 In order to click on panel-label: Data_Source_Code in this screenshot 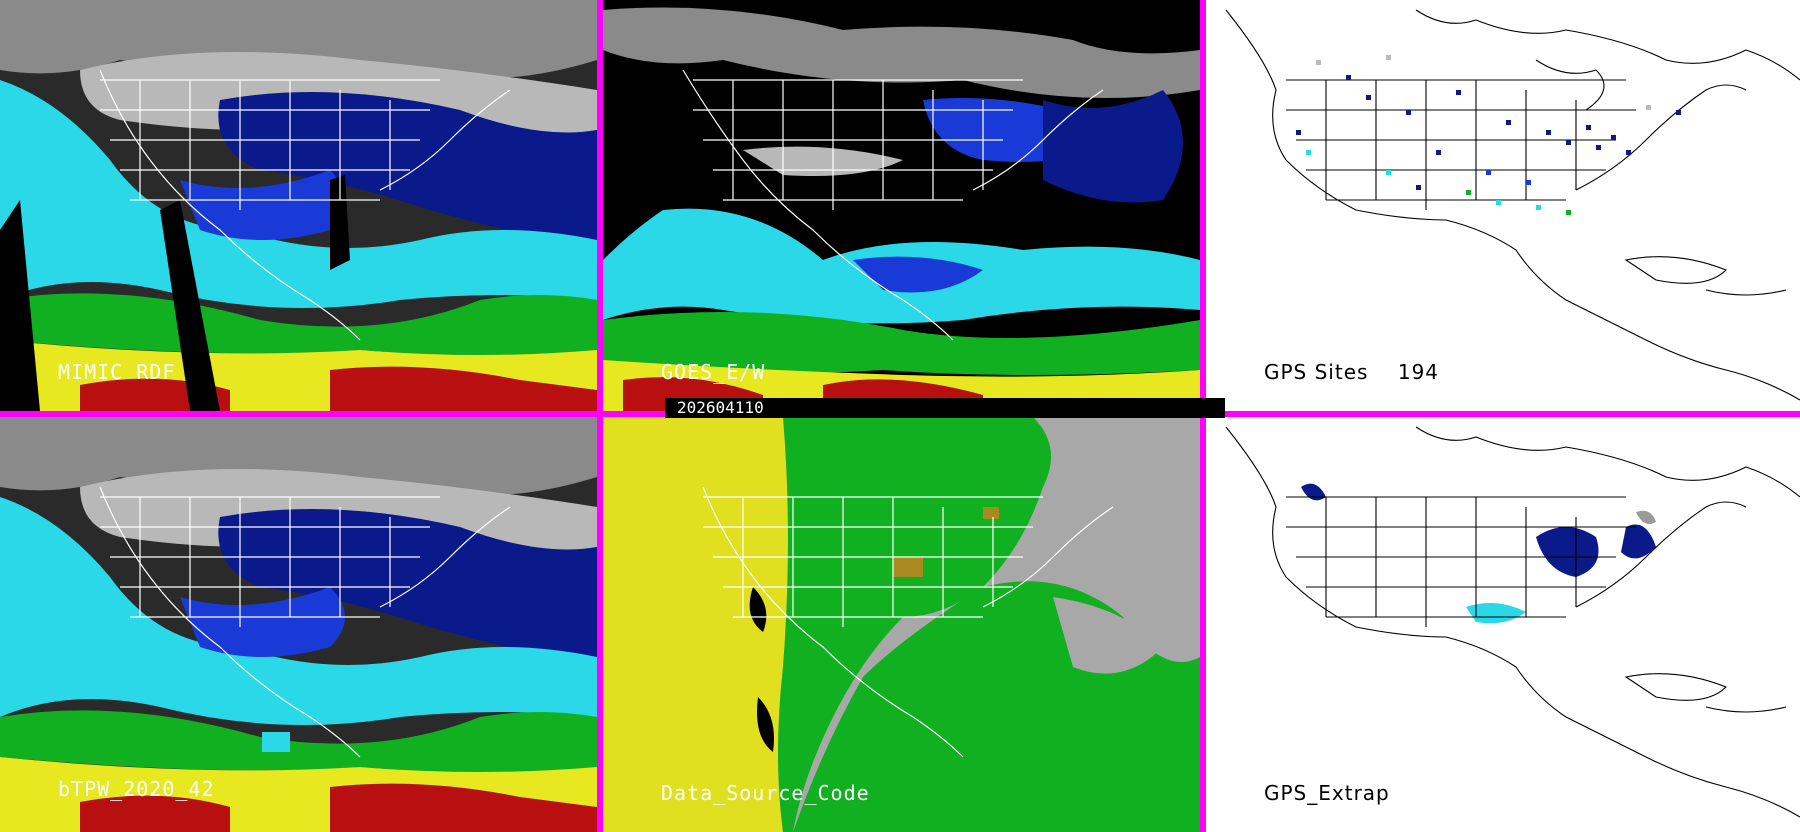, I will do `click(765, 793)`.